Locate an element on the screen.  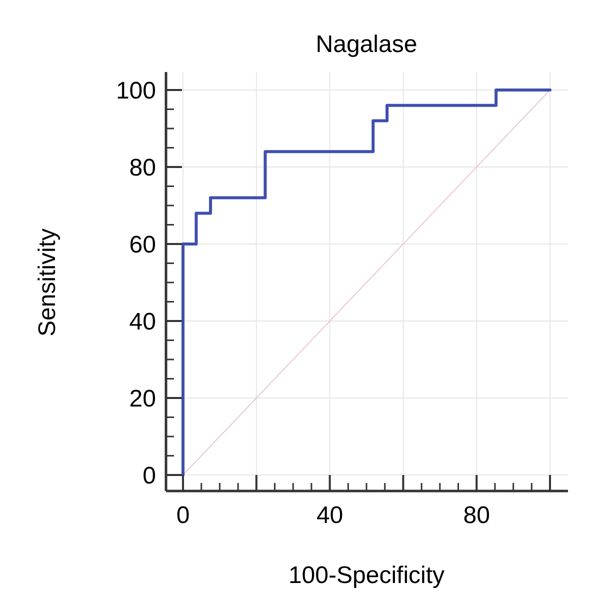
y-tick-label: 0 is located at coordinates (149, 476).